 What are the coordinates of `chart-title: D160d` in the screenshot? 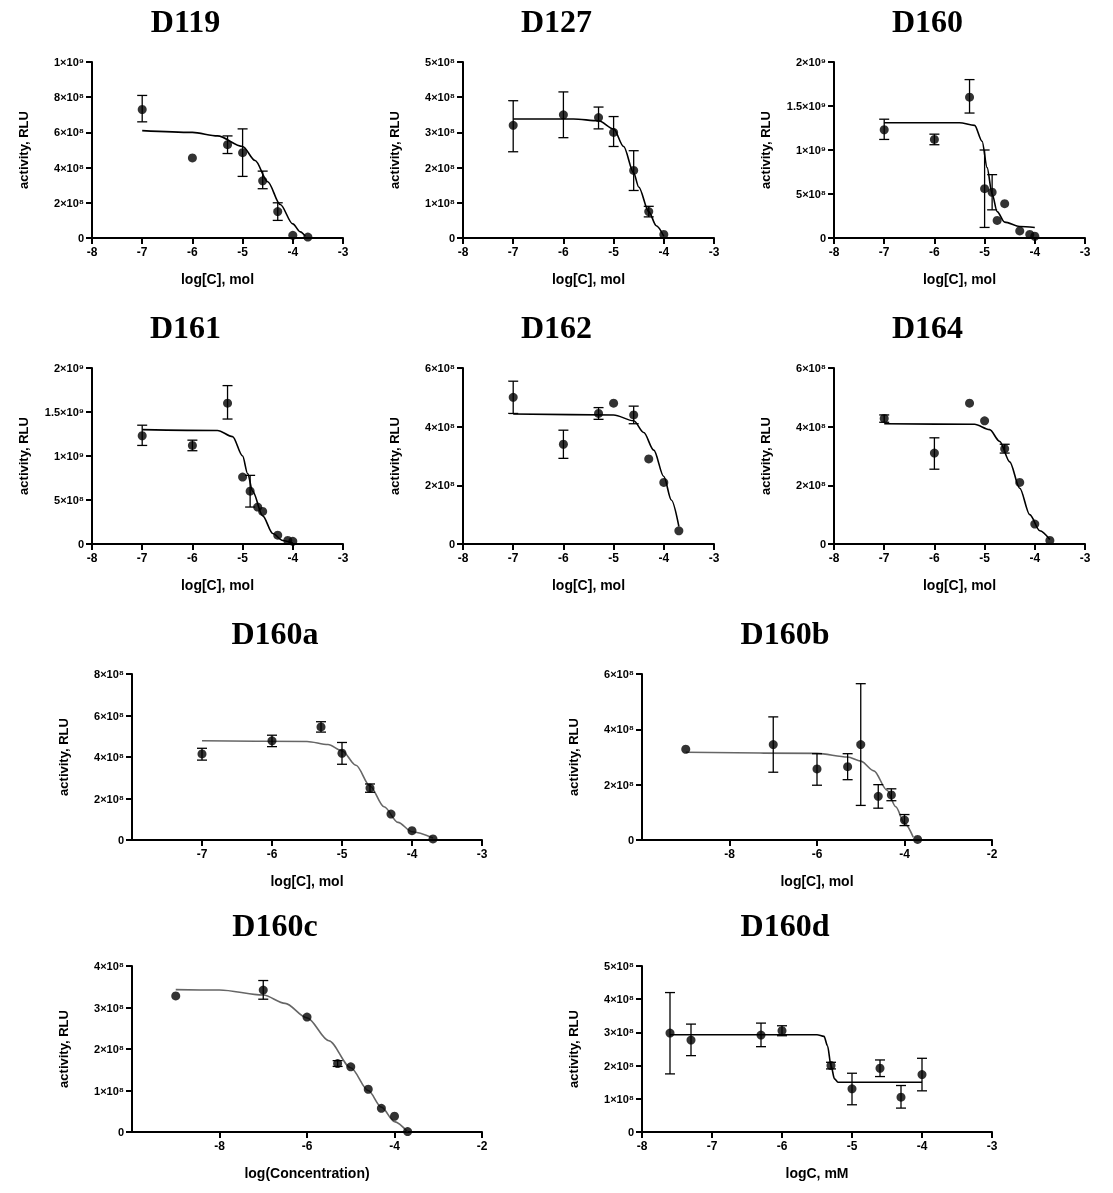 It's located at (785, 925).